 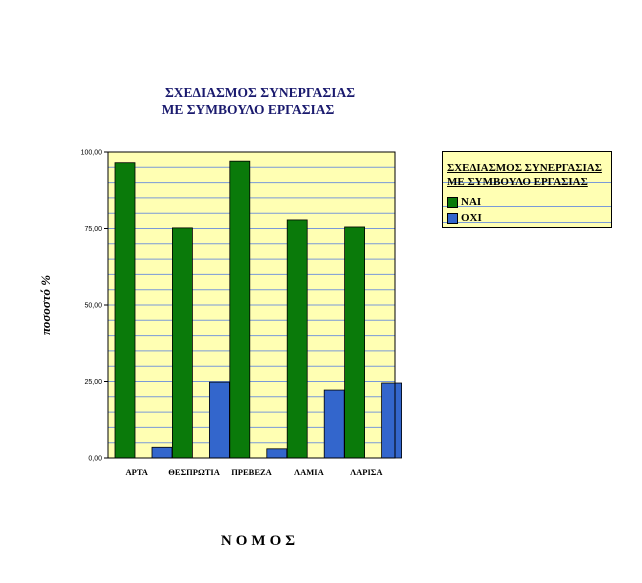 What do you see at coordinates (248, 109) in the screenshot?
I see `chart-title-line-2: ΜΕ ΣΥΜΒΟΥΛΟ ΕΡΓΑΣΙΑΣ` at bounding box center [248, 109].